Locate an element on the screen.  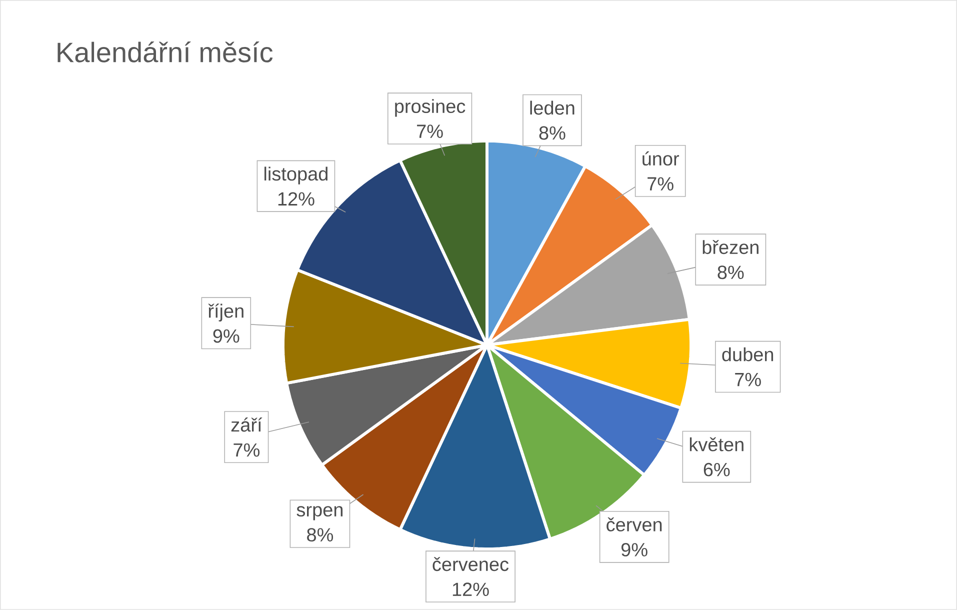
slice-label: březen is located at coordinates (730, 247).